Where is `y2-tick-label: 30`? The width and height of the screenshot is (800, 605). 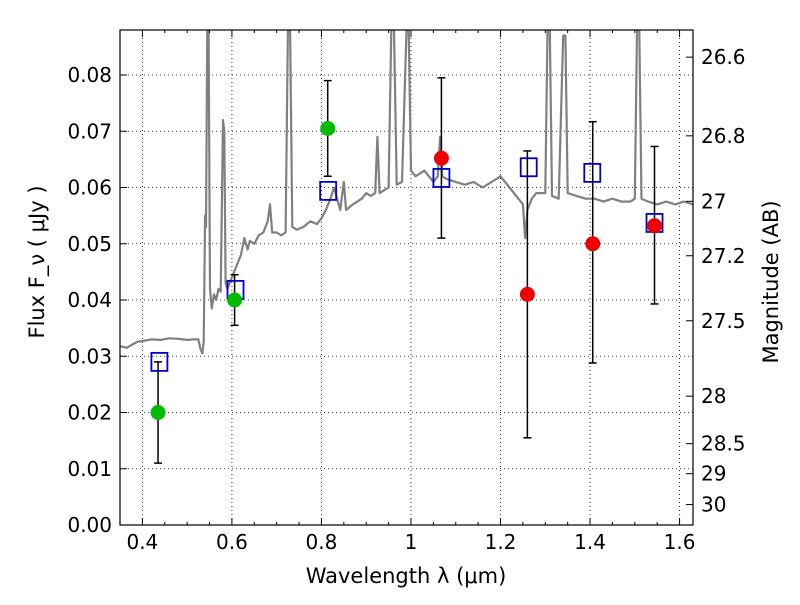
y2-tick-label: 30 is located at coordinates (713, 505).